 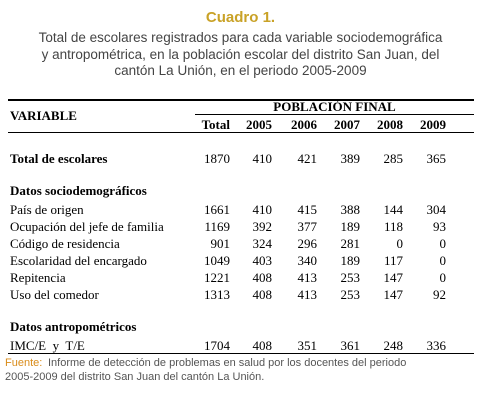 I want to click on cell: 1169, so click(x=217, y=226).